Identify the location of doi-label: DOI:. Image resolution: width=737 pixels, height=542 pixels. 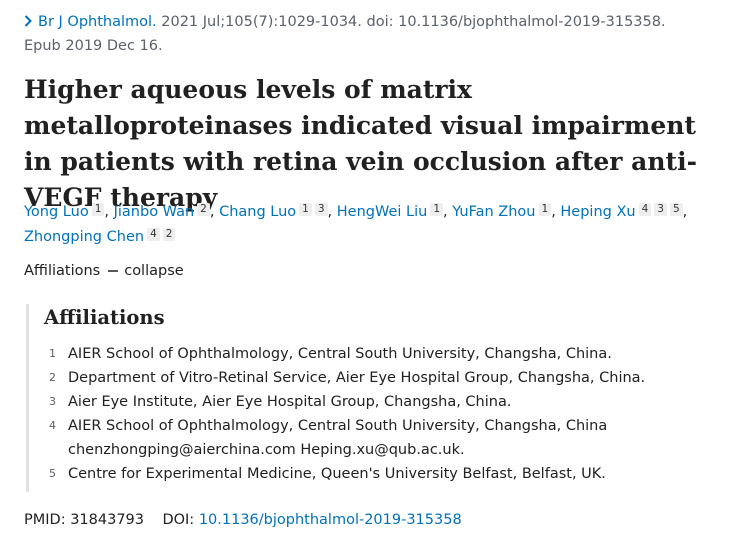
(178, 520).